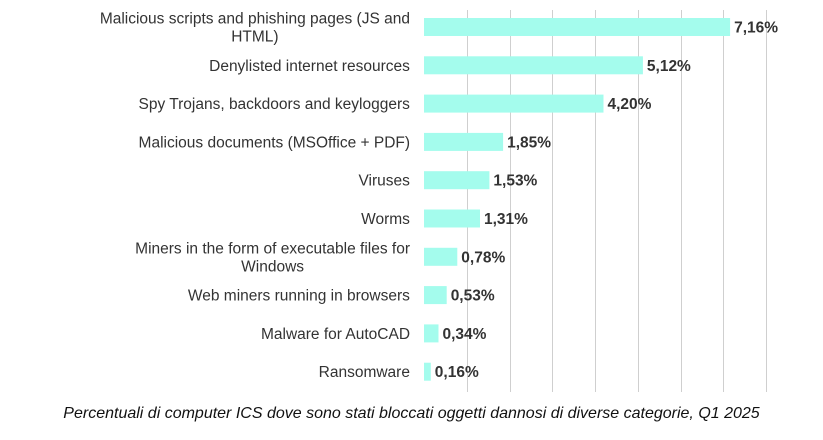 The image size is (823, 440). I want to click on value-label: 1,85%, so click(529, 142).